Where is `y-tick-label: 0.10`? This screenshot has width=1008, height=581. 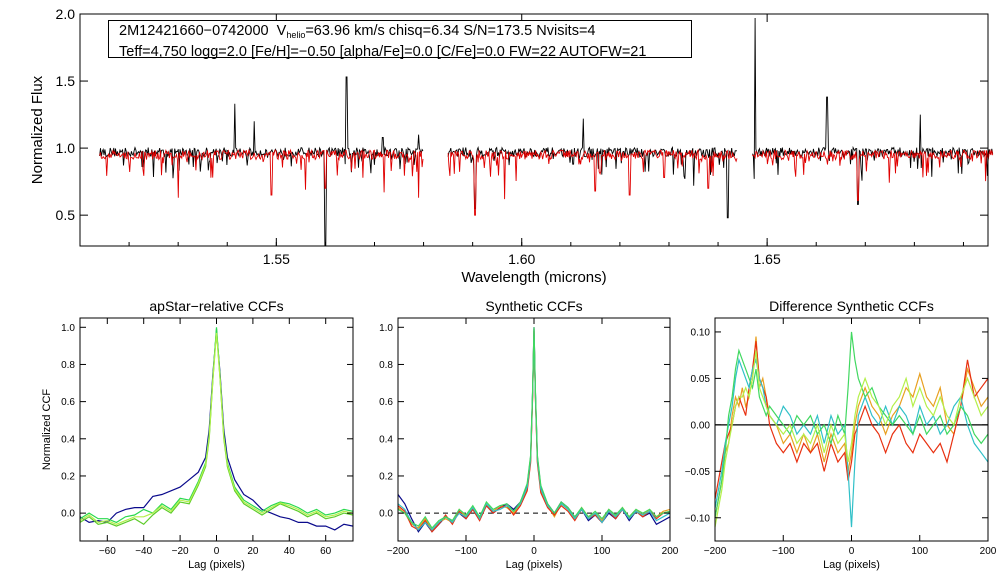
y-tick-label: 0.10 is located at coordinates (701, 332).